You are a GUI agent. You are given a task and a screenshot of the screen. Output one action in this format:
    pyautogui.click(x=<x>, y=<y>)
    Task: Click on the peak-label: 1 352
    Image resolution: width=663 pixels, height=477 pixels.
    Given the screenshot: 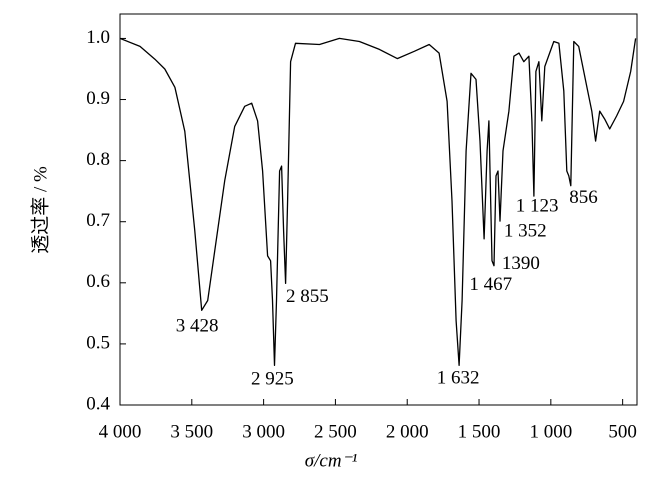 What is the action you would take?
    pyautogui.click(x=525, y=230)
    